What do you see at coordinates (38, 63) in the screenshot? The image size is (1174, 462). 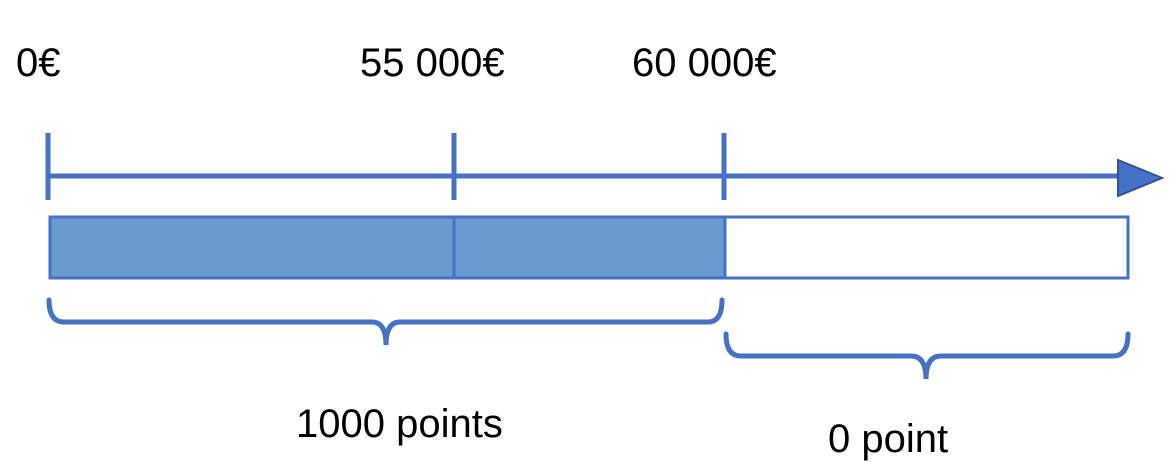 I see `tick-label-0: 0€` at bounding box center [38, 63].